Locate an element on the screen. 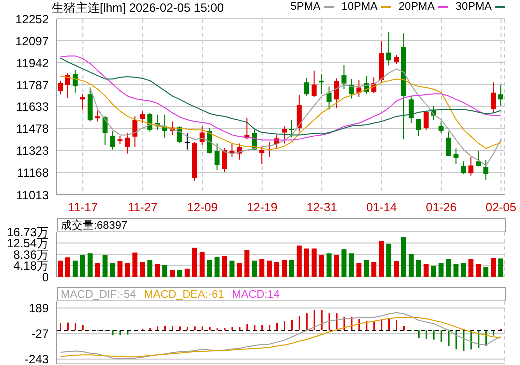 Image resolution: width=520 pixels, height=365 pixels. y-tick-label: 11787 is located at coordinates (33, 85).